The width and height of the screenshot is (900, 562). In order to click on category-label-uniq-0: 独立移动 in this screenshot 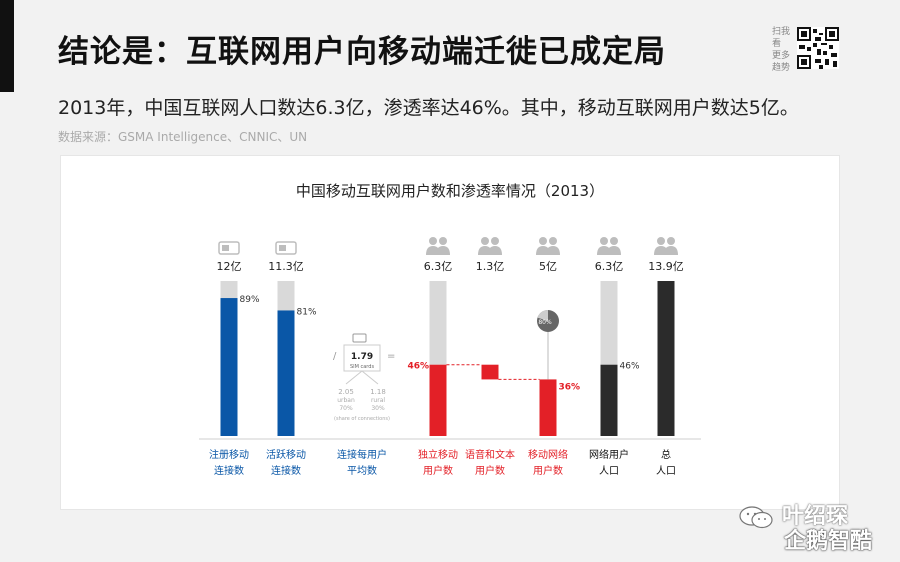, I will do `click(438, 454)`.